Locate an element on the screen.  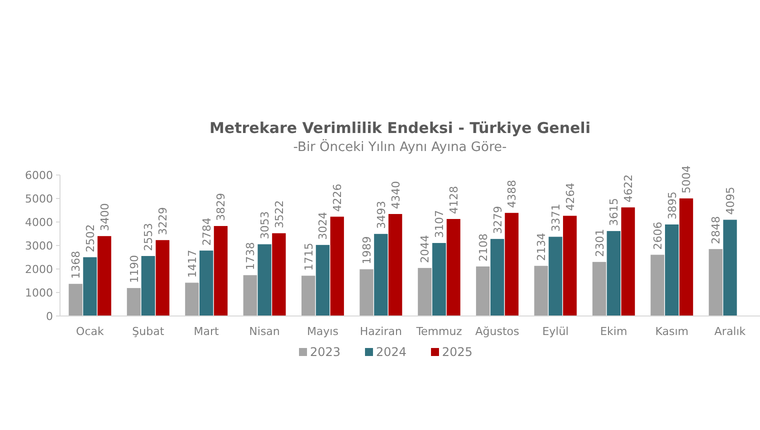
chart-subtitle: -Bir Önceki Yılın Aynı Ayına Göre- is located at coordinates (400, 147).